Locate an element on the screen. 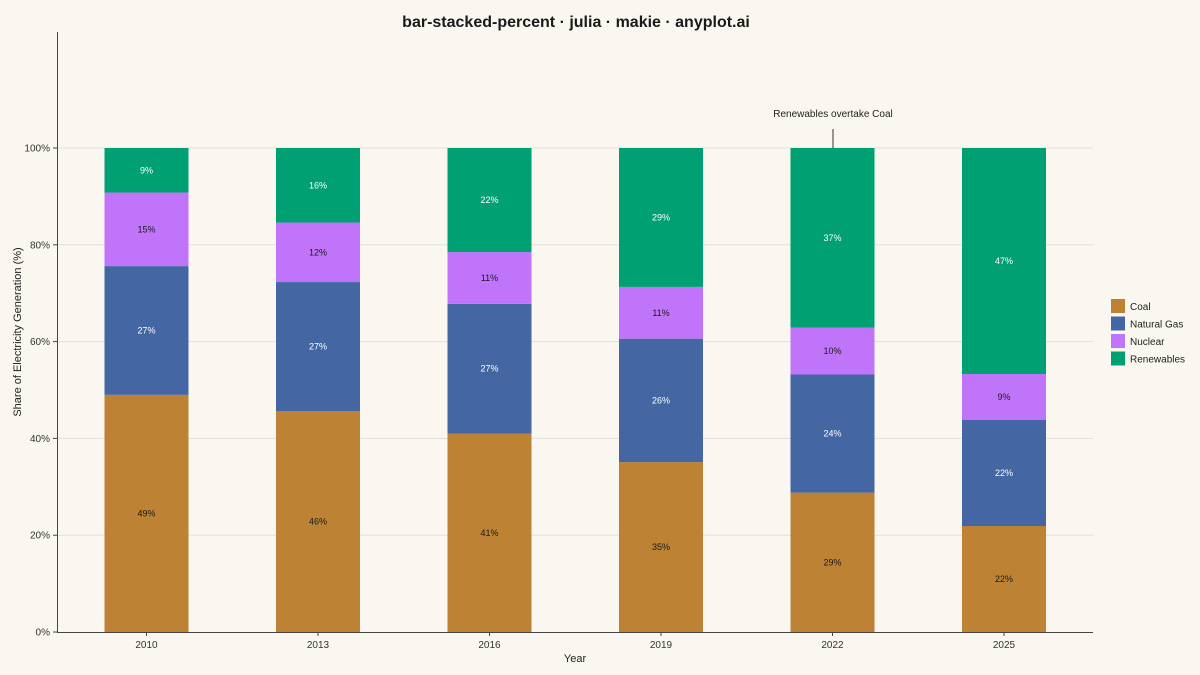 This screenshot has height=675, width=1200. segment-label: 49% is located at coordinates (146, 513).